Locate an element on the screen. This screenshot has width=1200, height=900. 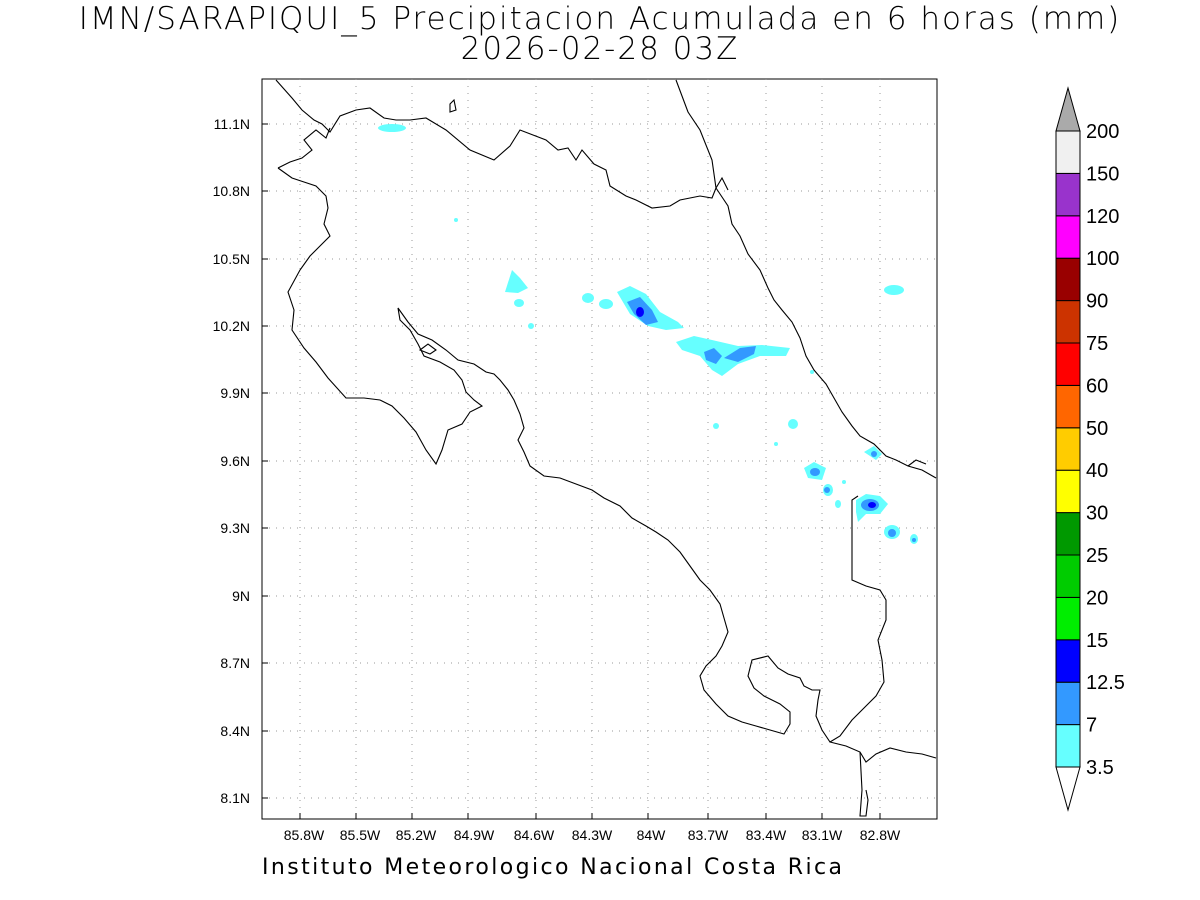
lat-tick-label: 9N is located at coordinates (241, 596).